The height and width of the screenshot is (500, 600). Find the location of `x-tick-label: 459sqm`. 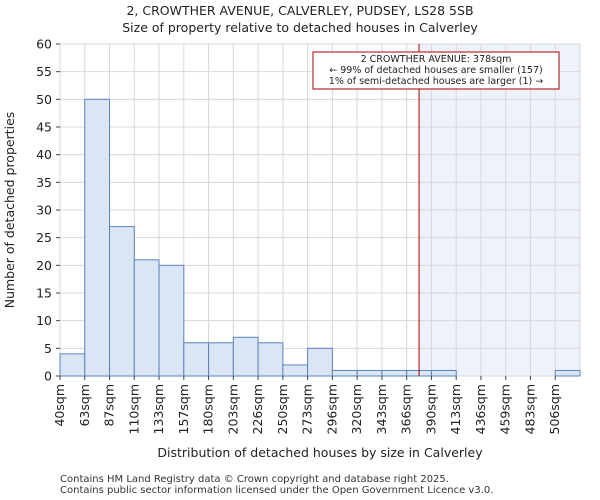

x-tick-label: 459sqm is located at coordinates (505, 409).